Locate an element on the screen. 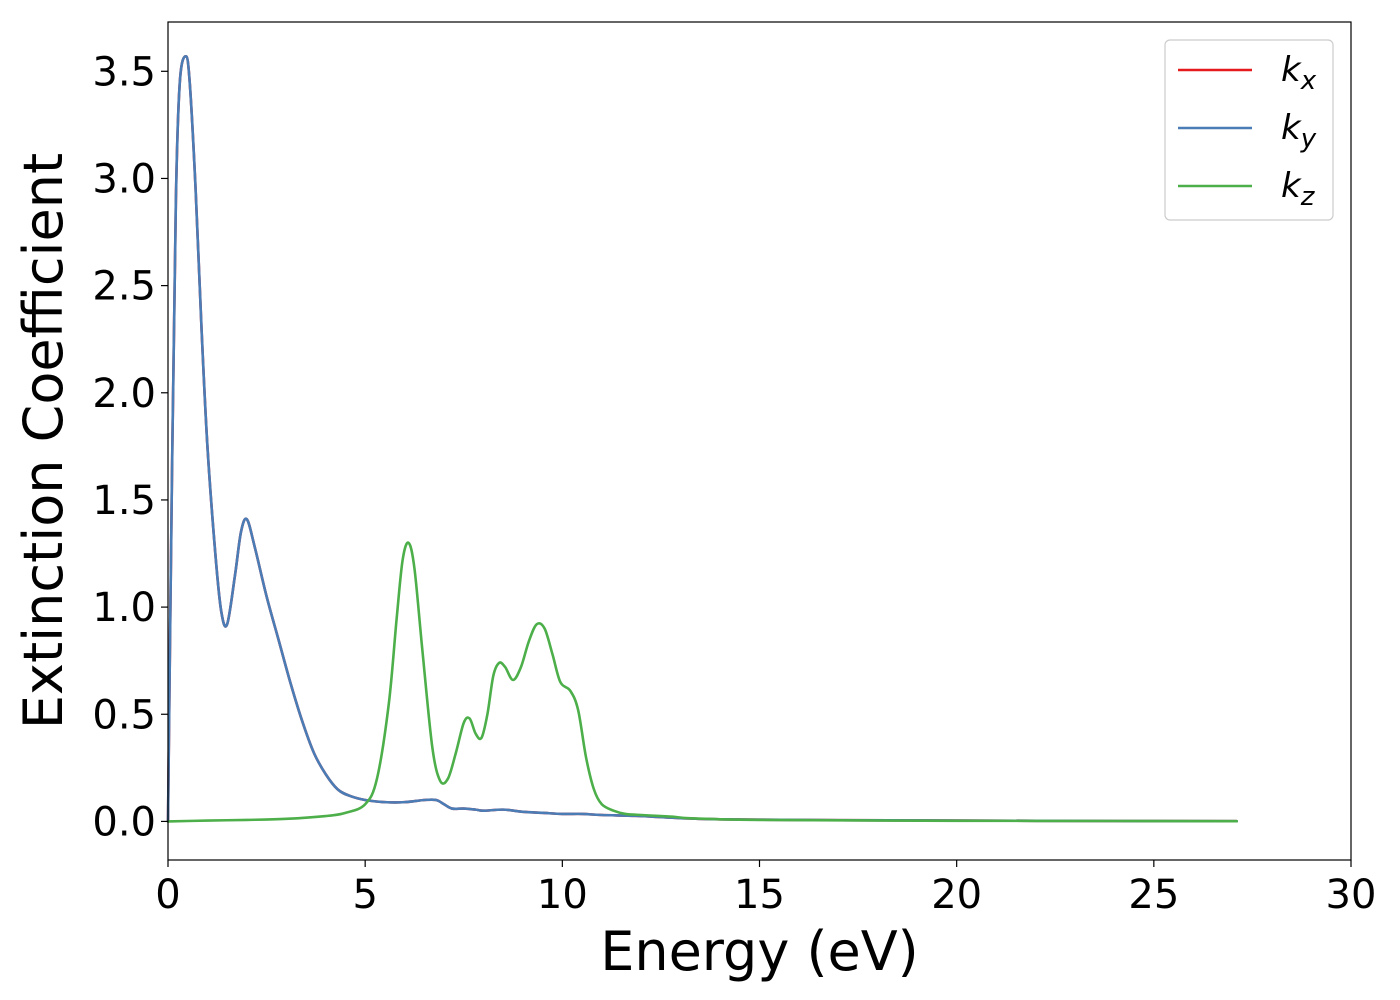 This screenshot has height=1000, width=1400. y-tick-label: 3.0 is located at coordinates (124, 179).